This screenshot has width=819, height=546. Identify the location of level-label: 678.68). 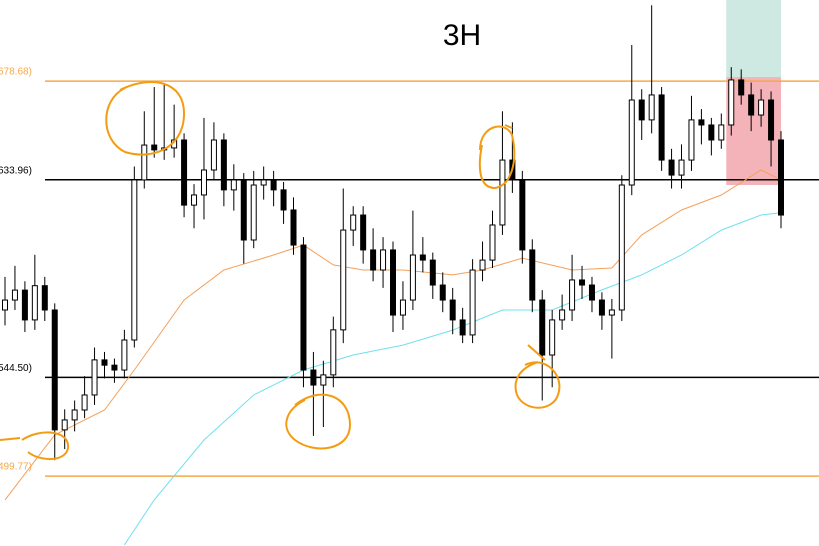
(16, 72).